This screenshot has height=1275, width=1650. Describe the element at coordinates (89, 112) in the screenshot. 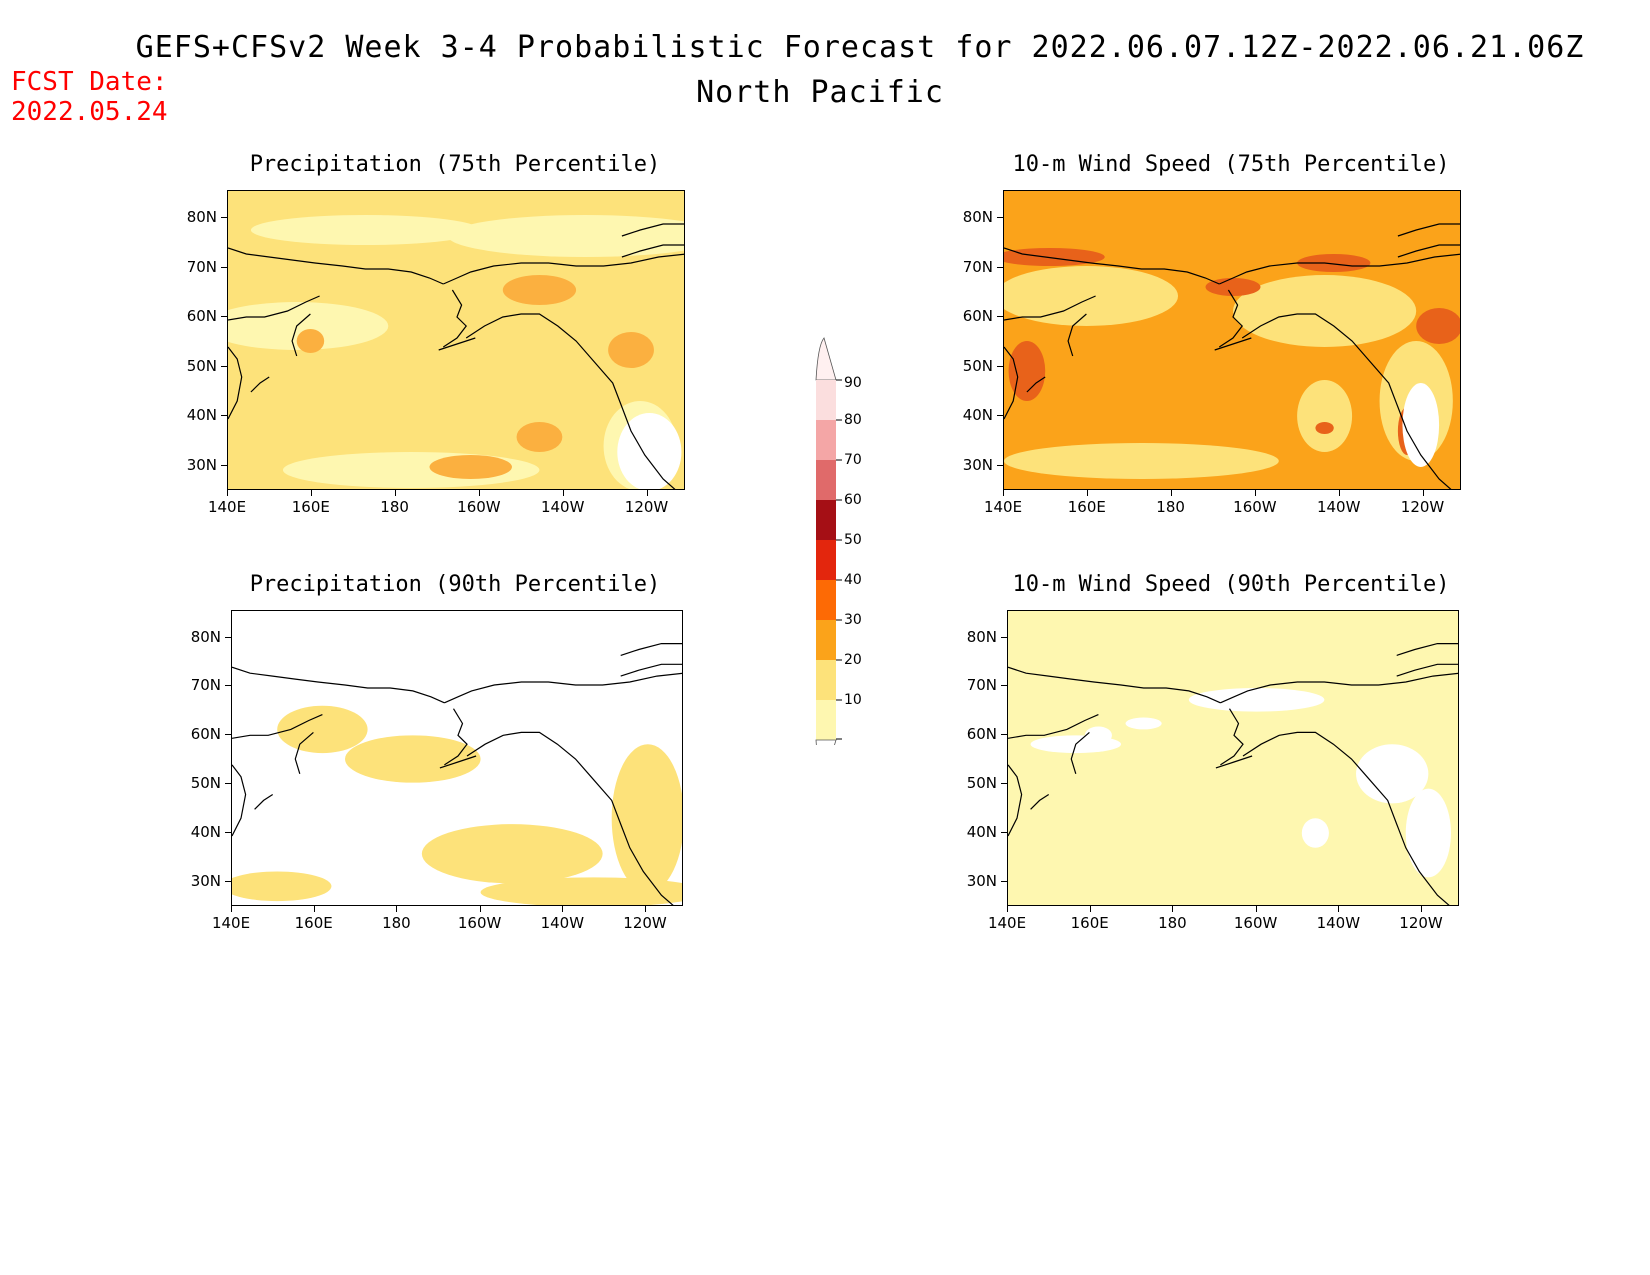

I see `forecast-date-value: 2022.05.24` at that location.